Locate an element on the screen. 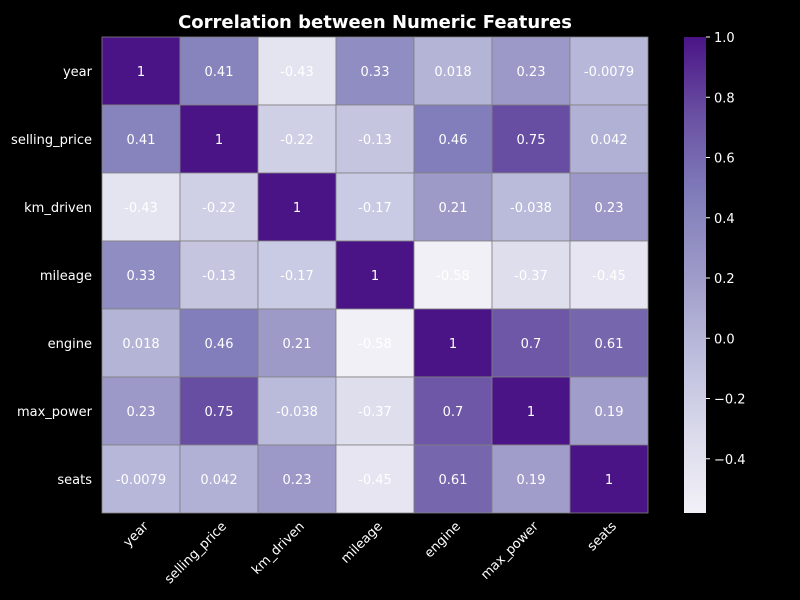 The image size is (800, 600). cell-value-label: -0.038 is located at coordinates (297, 412).